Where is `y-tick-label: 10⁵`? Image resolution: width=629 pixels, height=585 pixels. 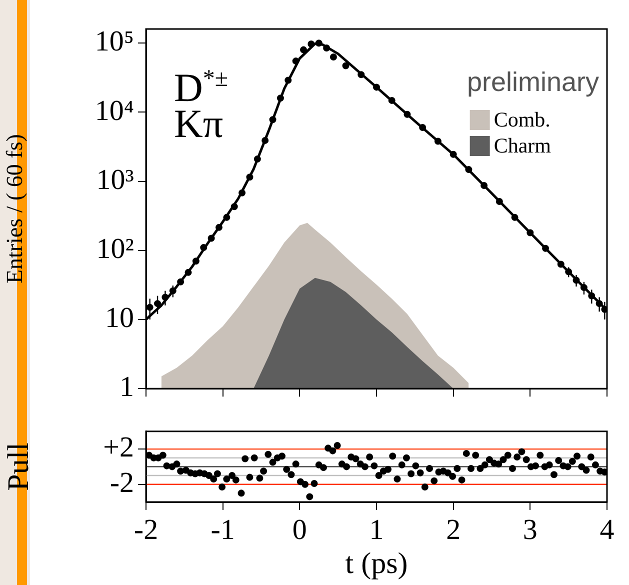 y-tick-label: 10⁵ is located at coordinates (114, 42).